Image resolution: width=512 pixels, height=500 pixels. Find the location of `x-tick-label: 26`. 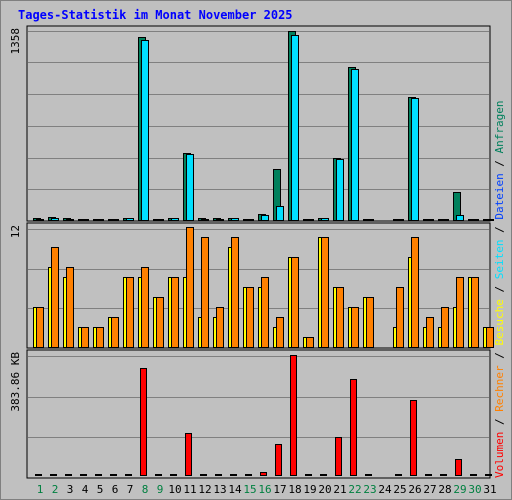

x-tick-label: 26 is located at coordinates (414, 489).